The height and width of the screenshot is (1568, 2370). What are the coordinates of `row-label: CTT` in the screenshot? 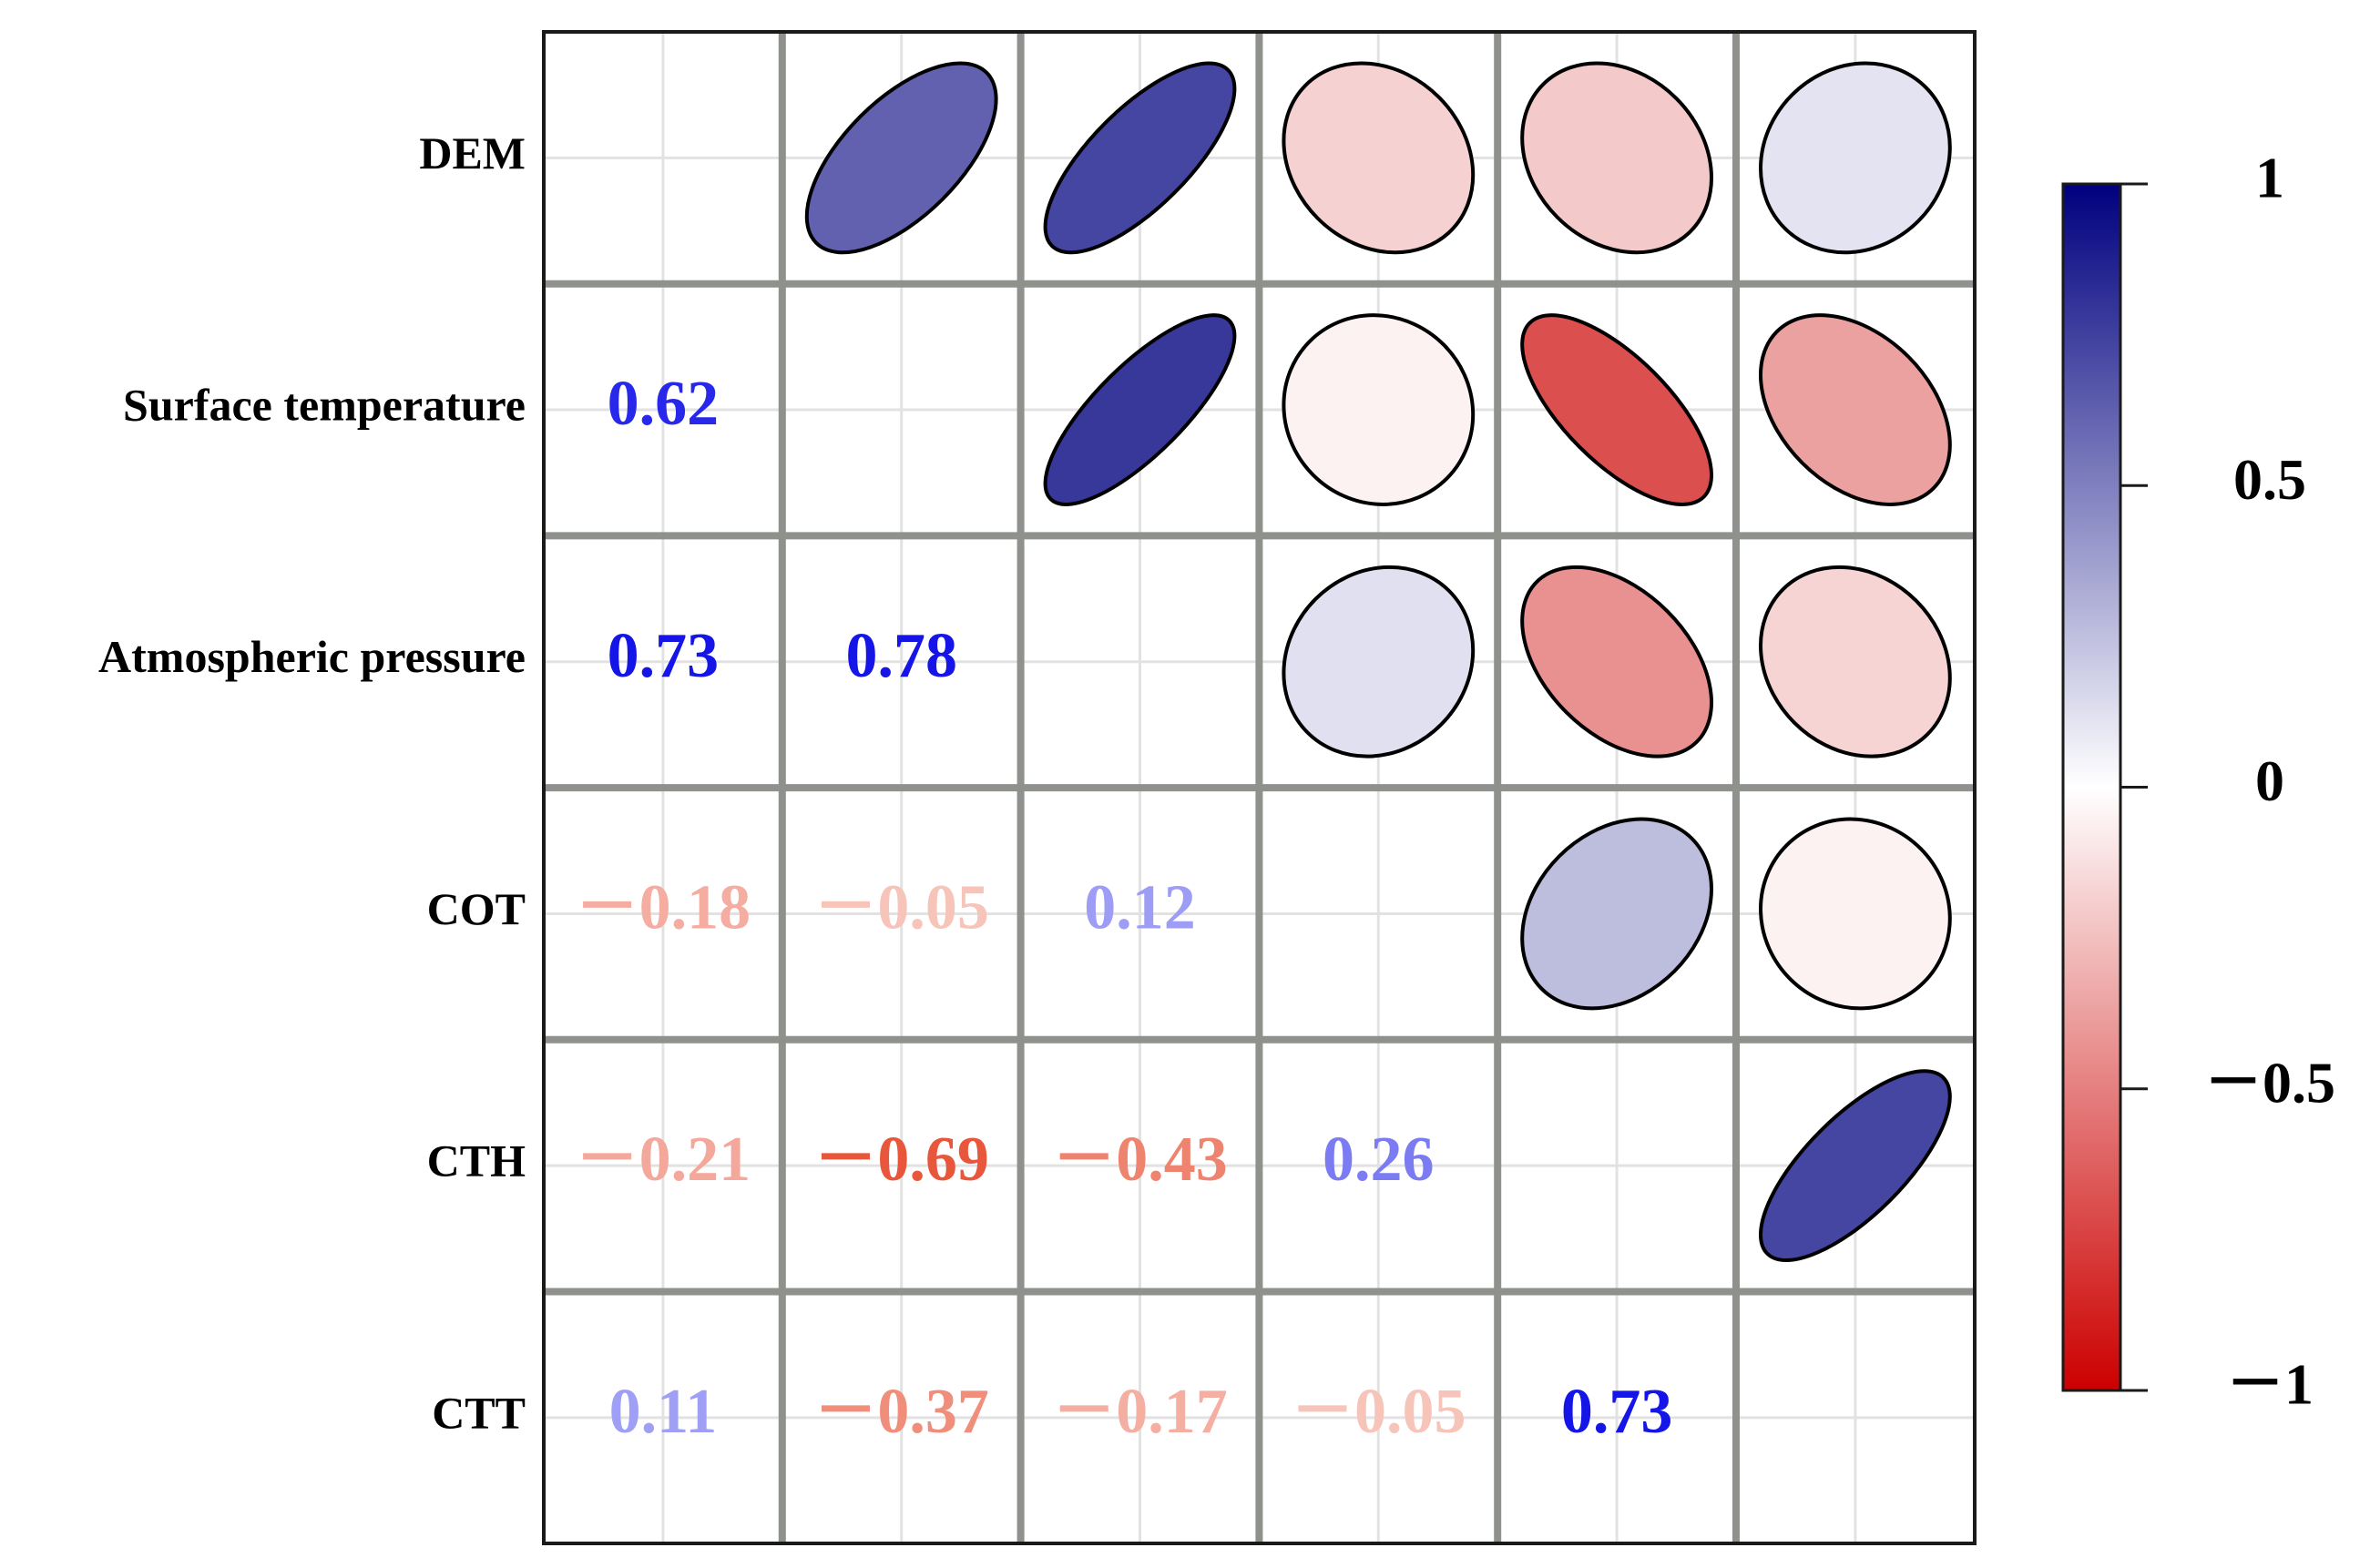 It's located at (479, 1412).